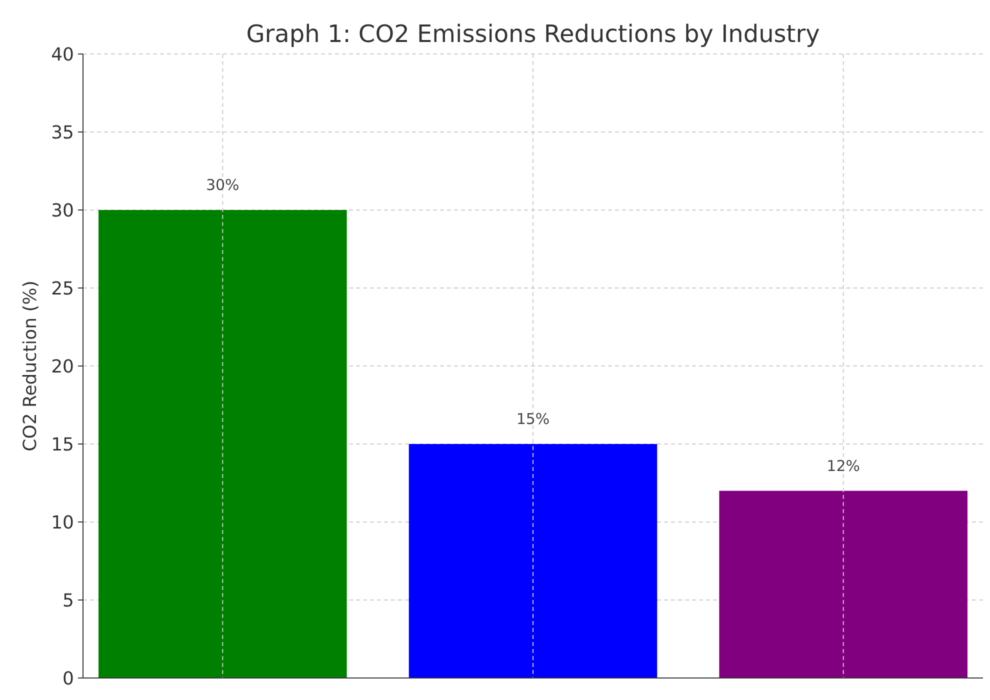 This screenshot has height=700, width=990. Describe the element at coordinates (533, 419) in the screenshot. I see `data-label: 15%` at that location.